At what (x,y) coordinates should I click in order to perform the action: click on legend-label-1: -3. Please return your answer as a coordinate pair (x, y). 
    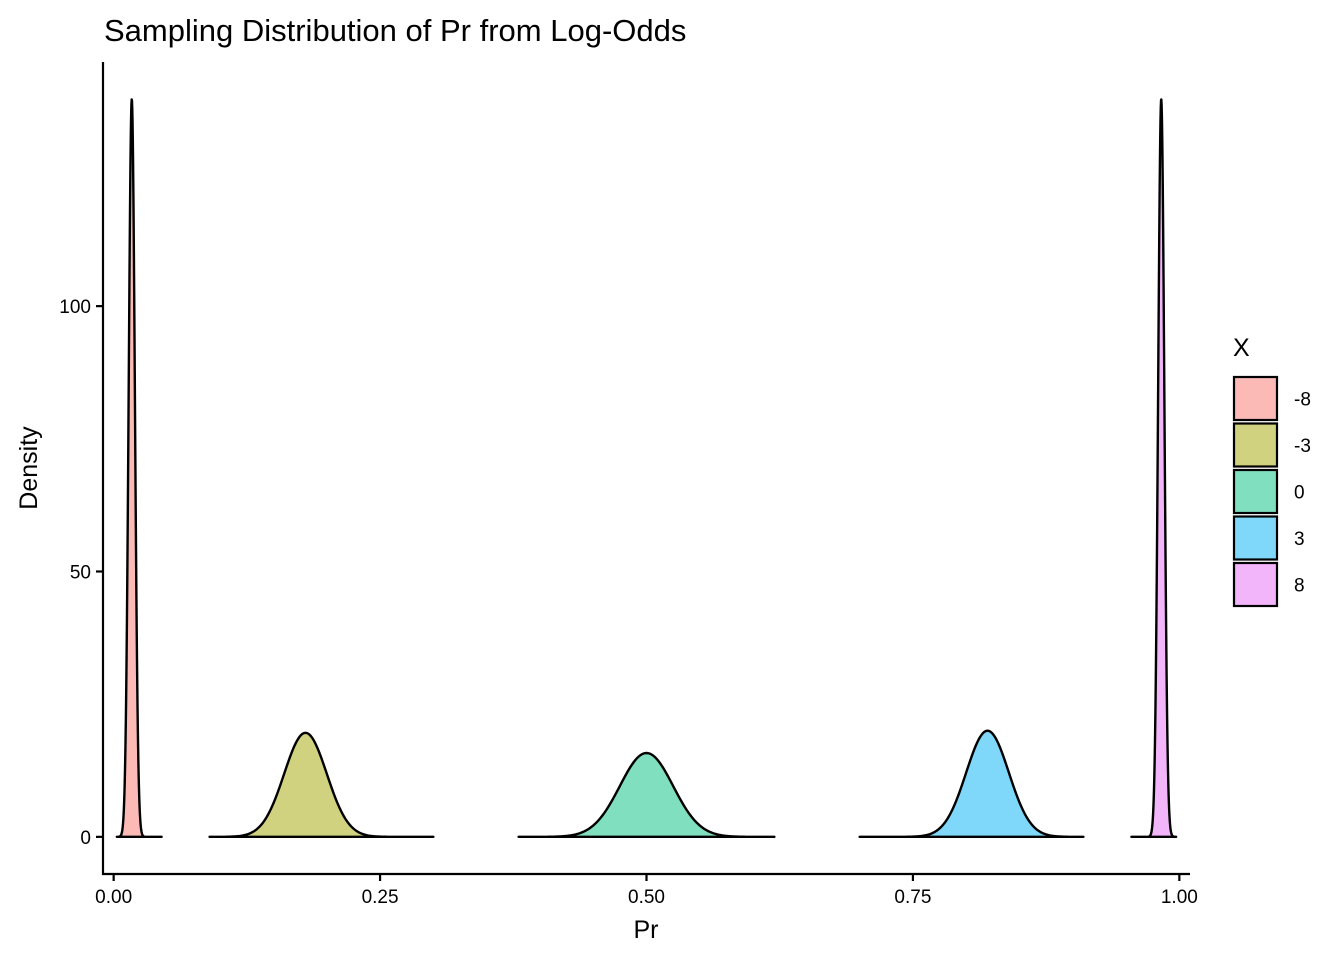
    Looking at the image, I should click on (1302, 446).